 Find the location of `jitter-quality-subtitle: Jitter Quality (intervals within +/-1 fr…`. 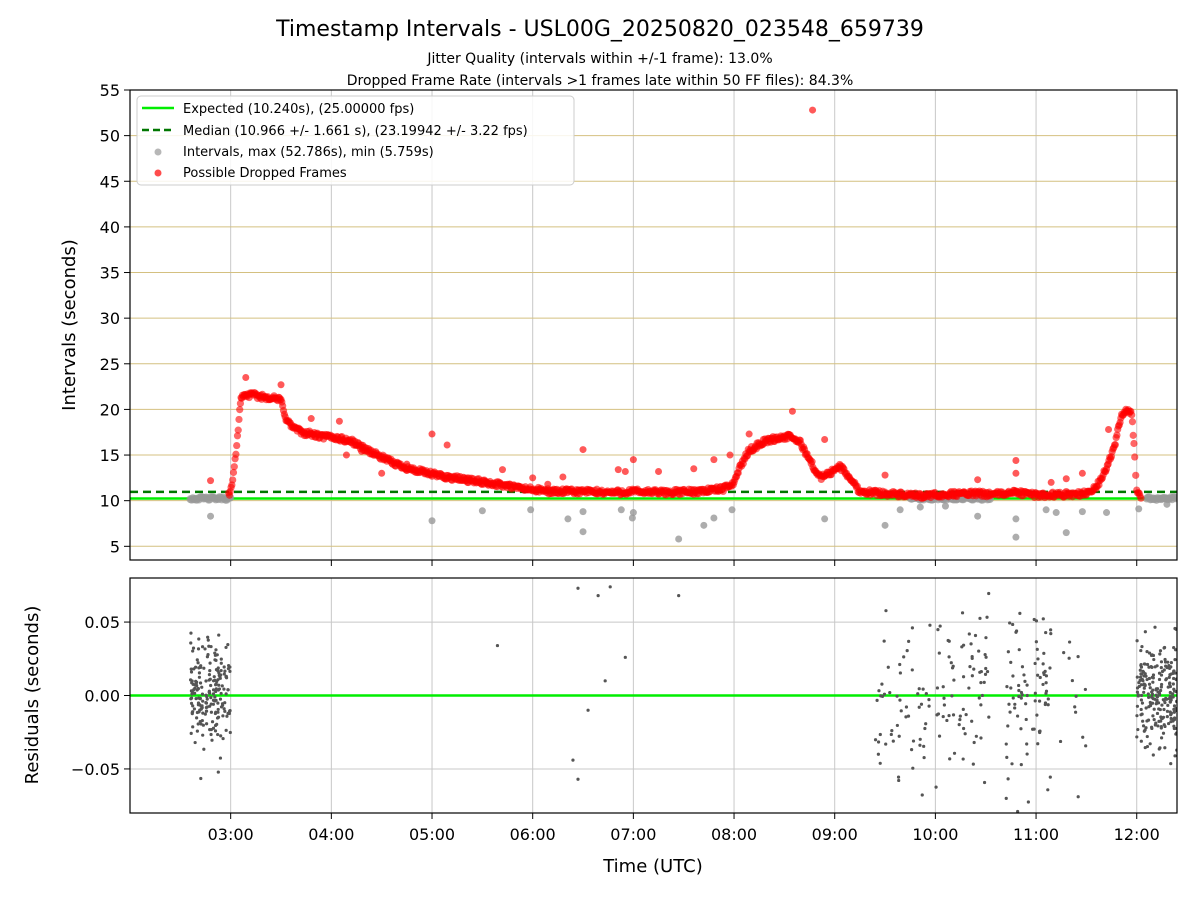

jitter-quality-subtitle: Jitter Quality (intervals within +/-1 fr… is located at coordinates (599, 59).